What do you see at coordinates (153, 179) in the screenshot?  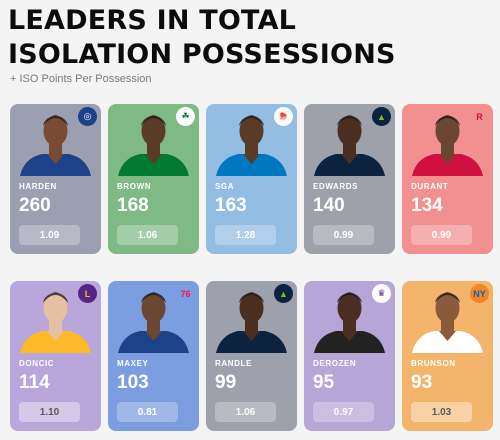 I see `player-card: ☘ BROWN 168 1.06` at bounding box center [153, 179].